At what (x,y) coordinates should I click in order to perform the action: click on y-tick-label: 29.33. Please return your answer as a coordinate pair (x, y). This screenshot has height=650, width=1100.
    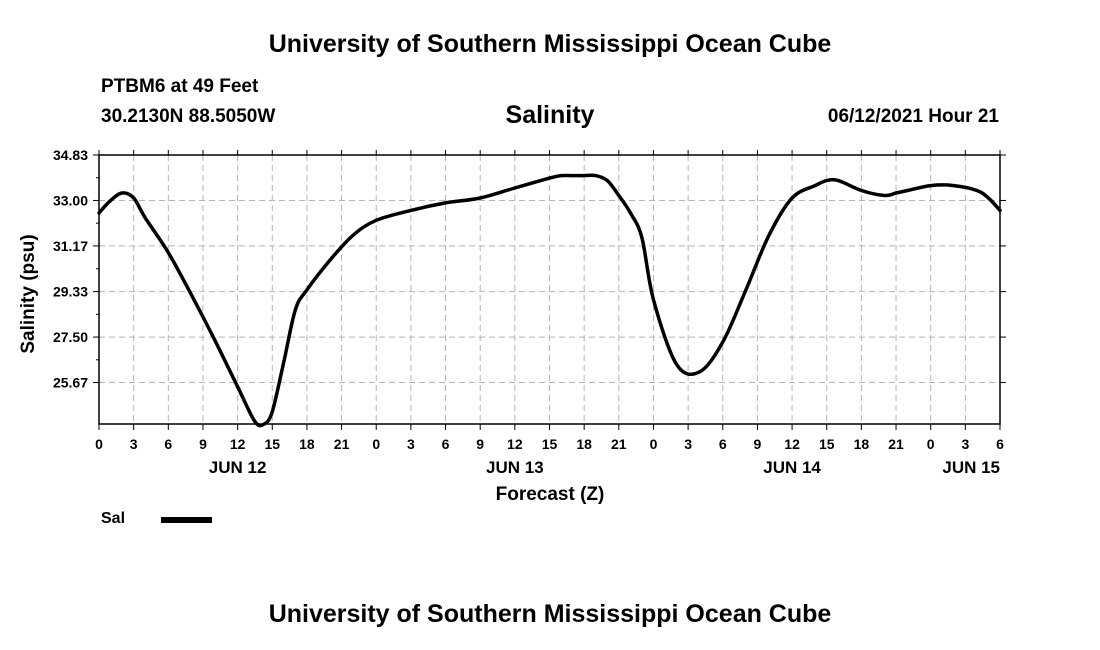
    Looking at the image, I should click on (70, 292).